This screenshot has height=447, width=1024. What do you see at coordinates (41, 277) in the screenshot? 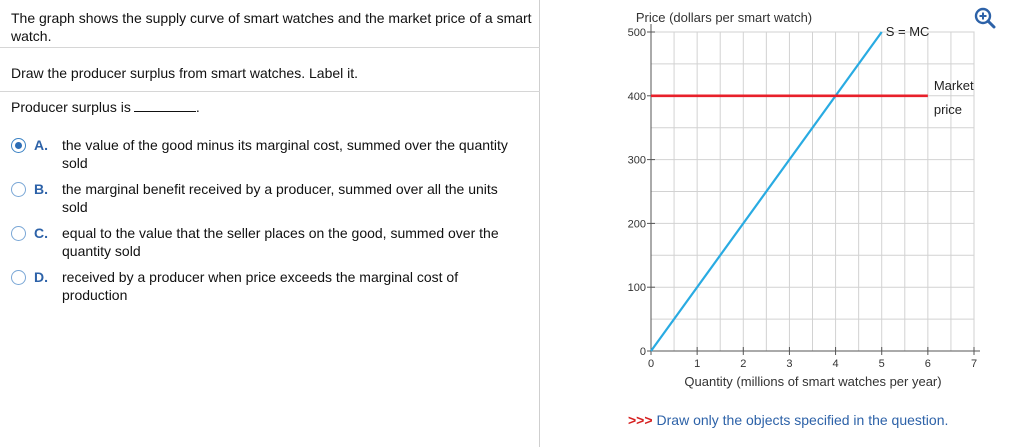
I see `option-letter: D.` at bounding box center [41, 277].